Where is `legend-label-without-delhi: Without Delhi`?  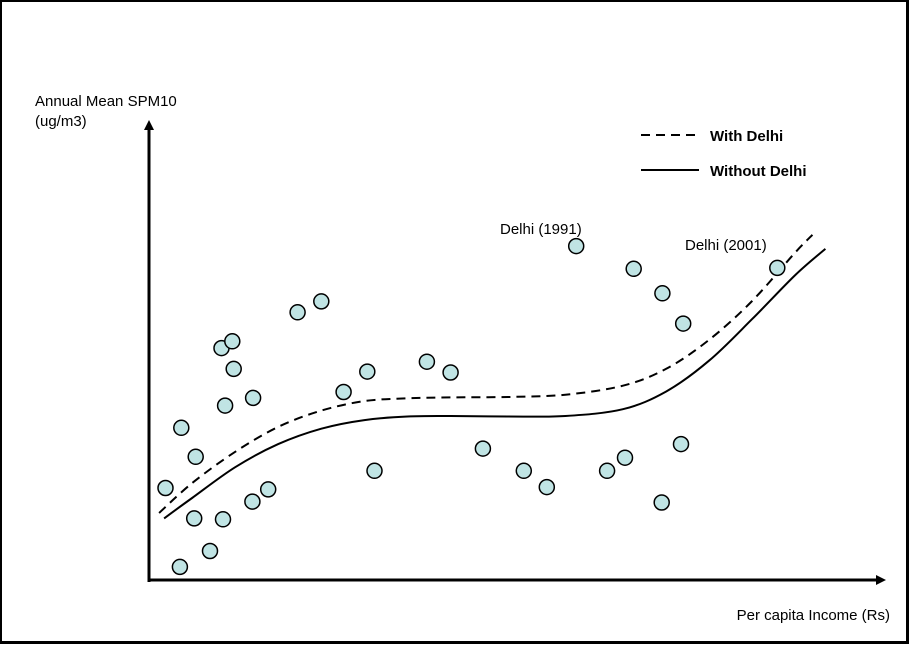
legend-label-without-delhi: Without Delhi is located at coordinates (758, 171).